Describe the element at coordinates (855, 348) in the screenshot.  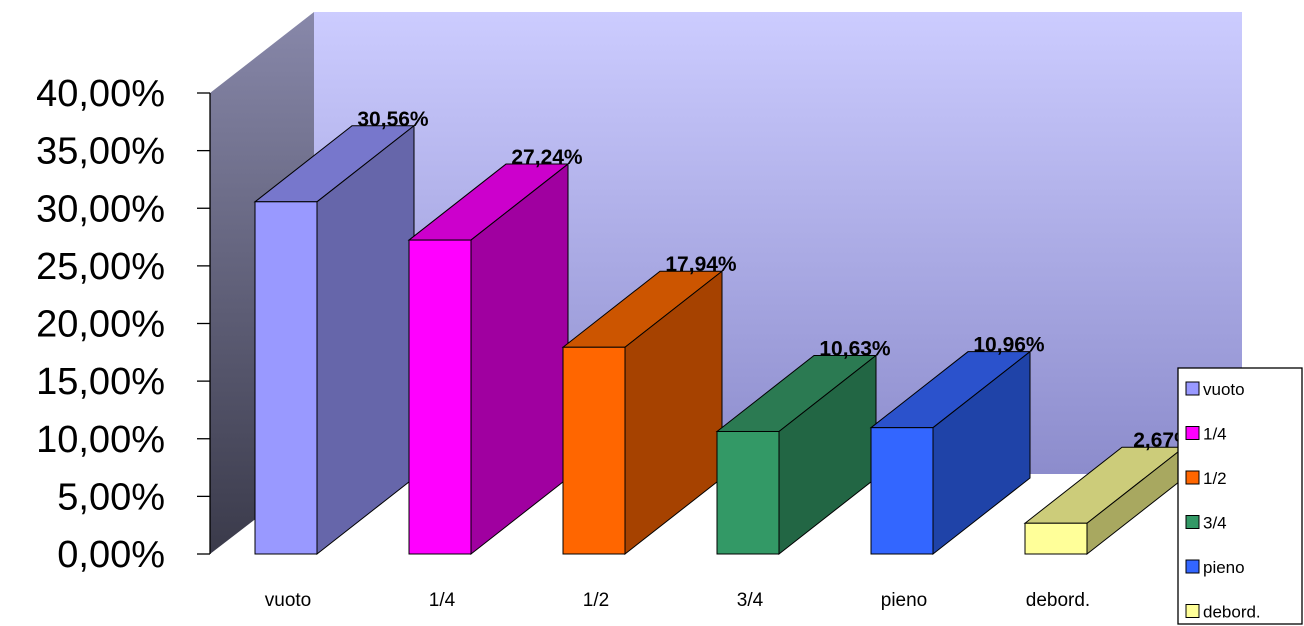
I see `data-label: 10,63%` at that location.